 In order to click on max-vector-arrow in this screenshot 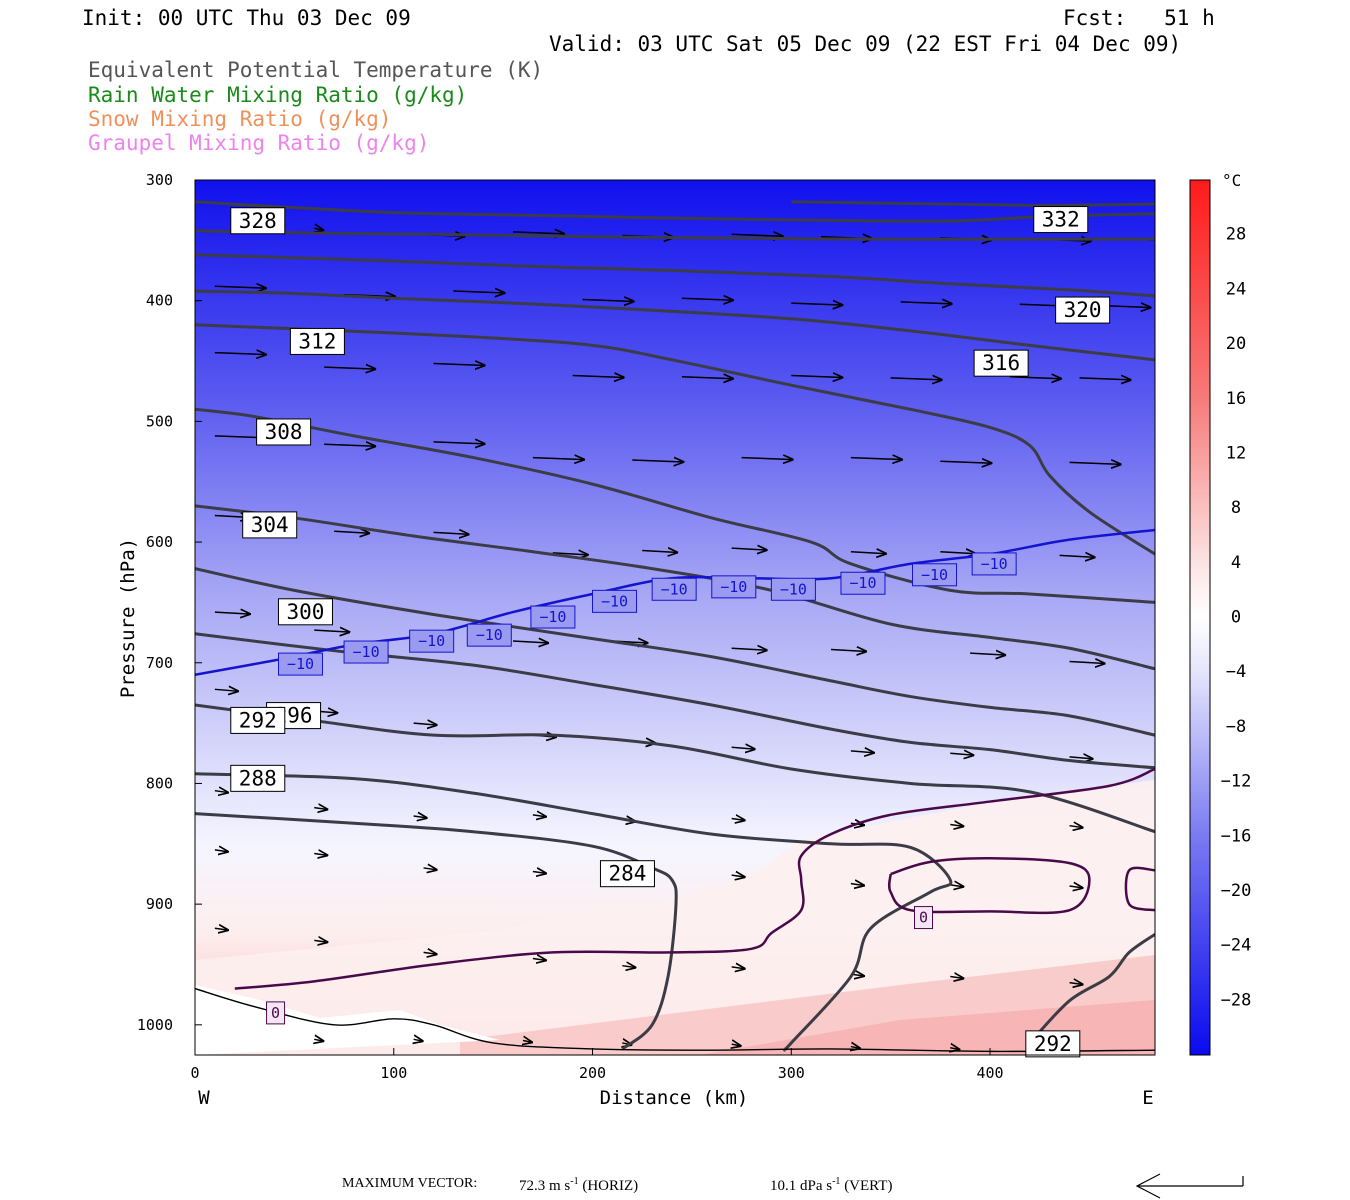, I will do `click(1189, 1186)`.